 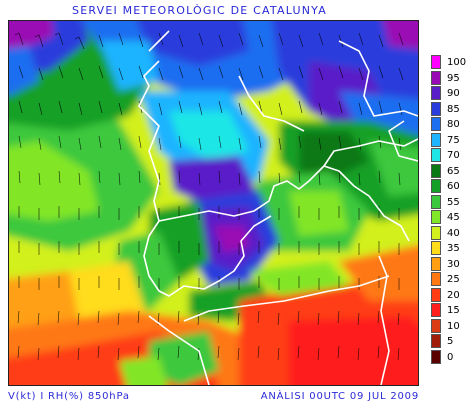 What do you see at coordinates (69, 396) in the screenshot?
I see `variables-label: V(kt) I RH(%) 850hPa` at bounding box center [69, 396].